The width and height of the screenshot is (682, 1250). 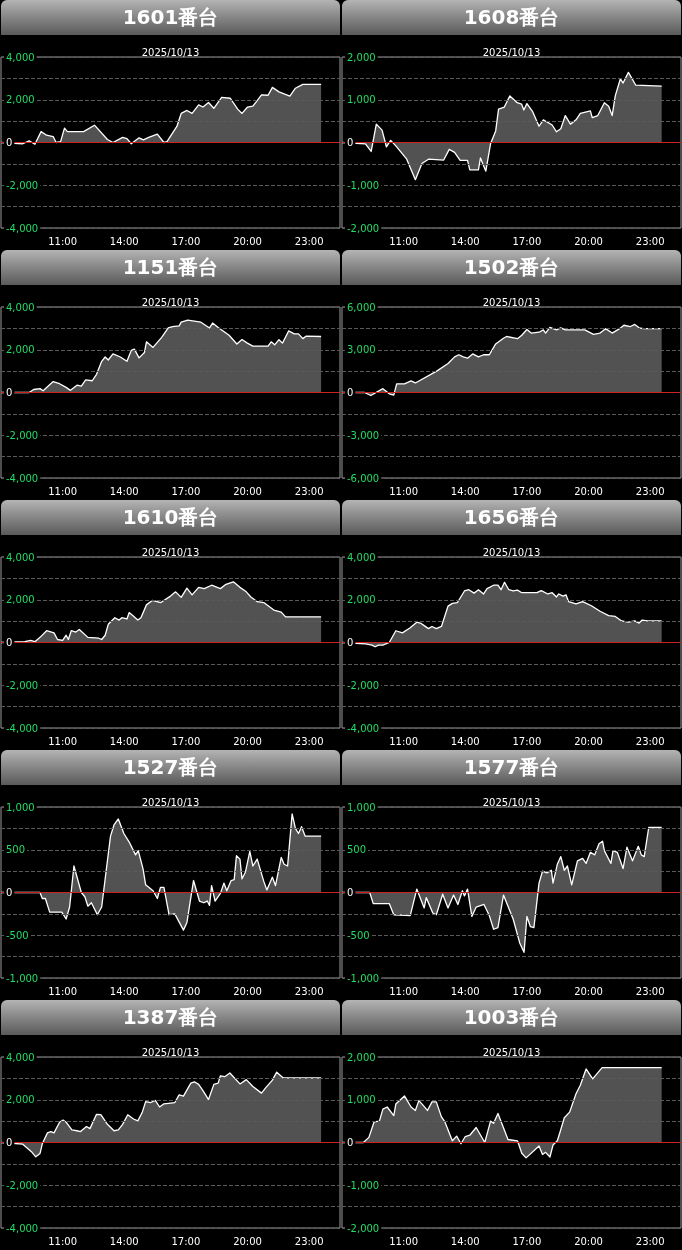 I want to click on y-tick-label: 6,000, so click(x=361, y=307).